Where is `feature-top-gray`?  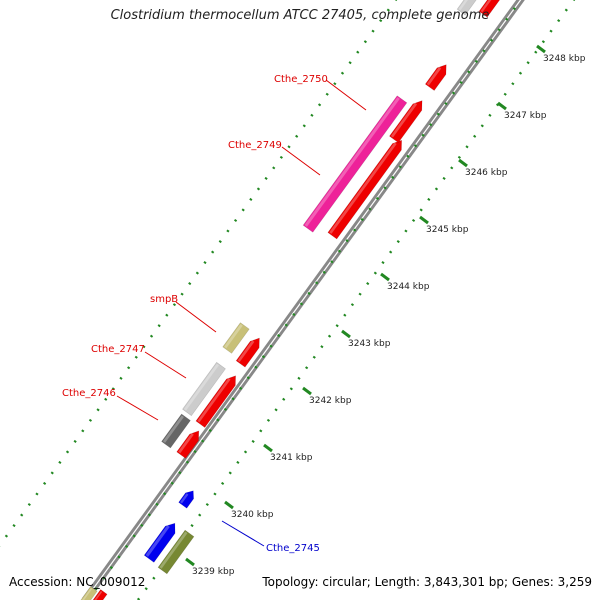
feature-top-gray is located at coordinates (470, 8).